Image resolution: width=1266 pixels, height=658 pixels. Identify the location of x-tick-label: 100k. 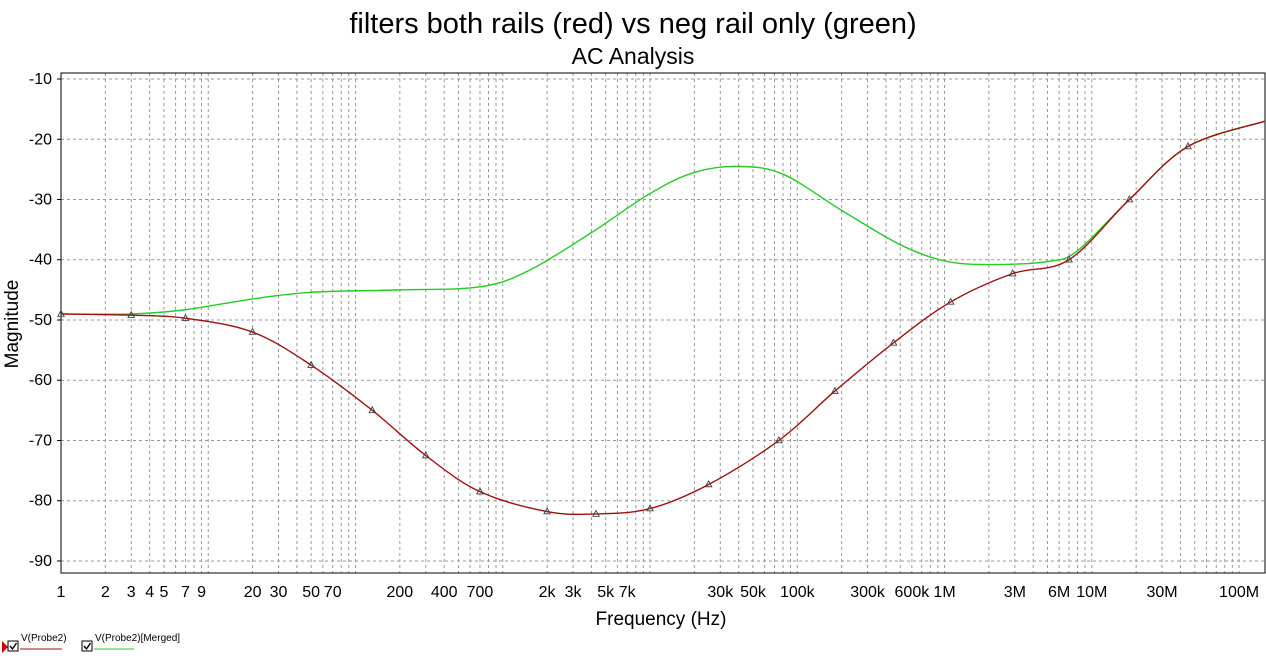
(798, 592).